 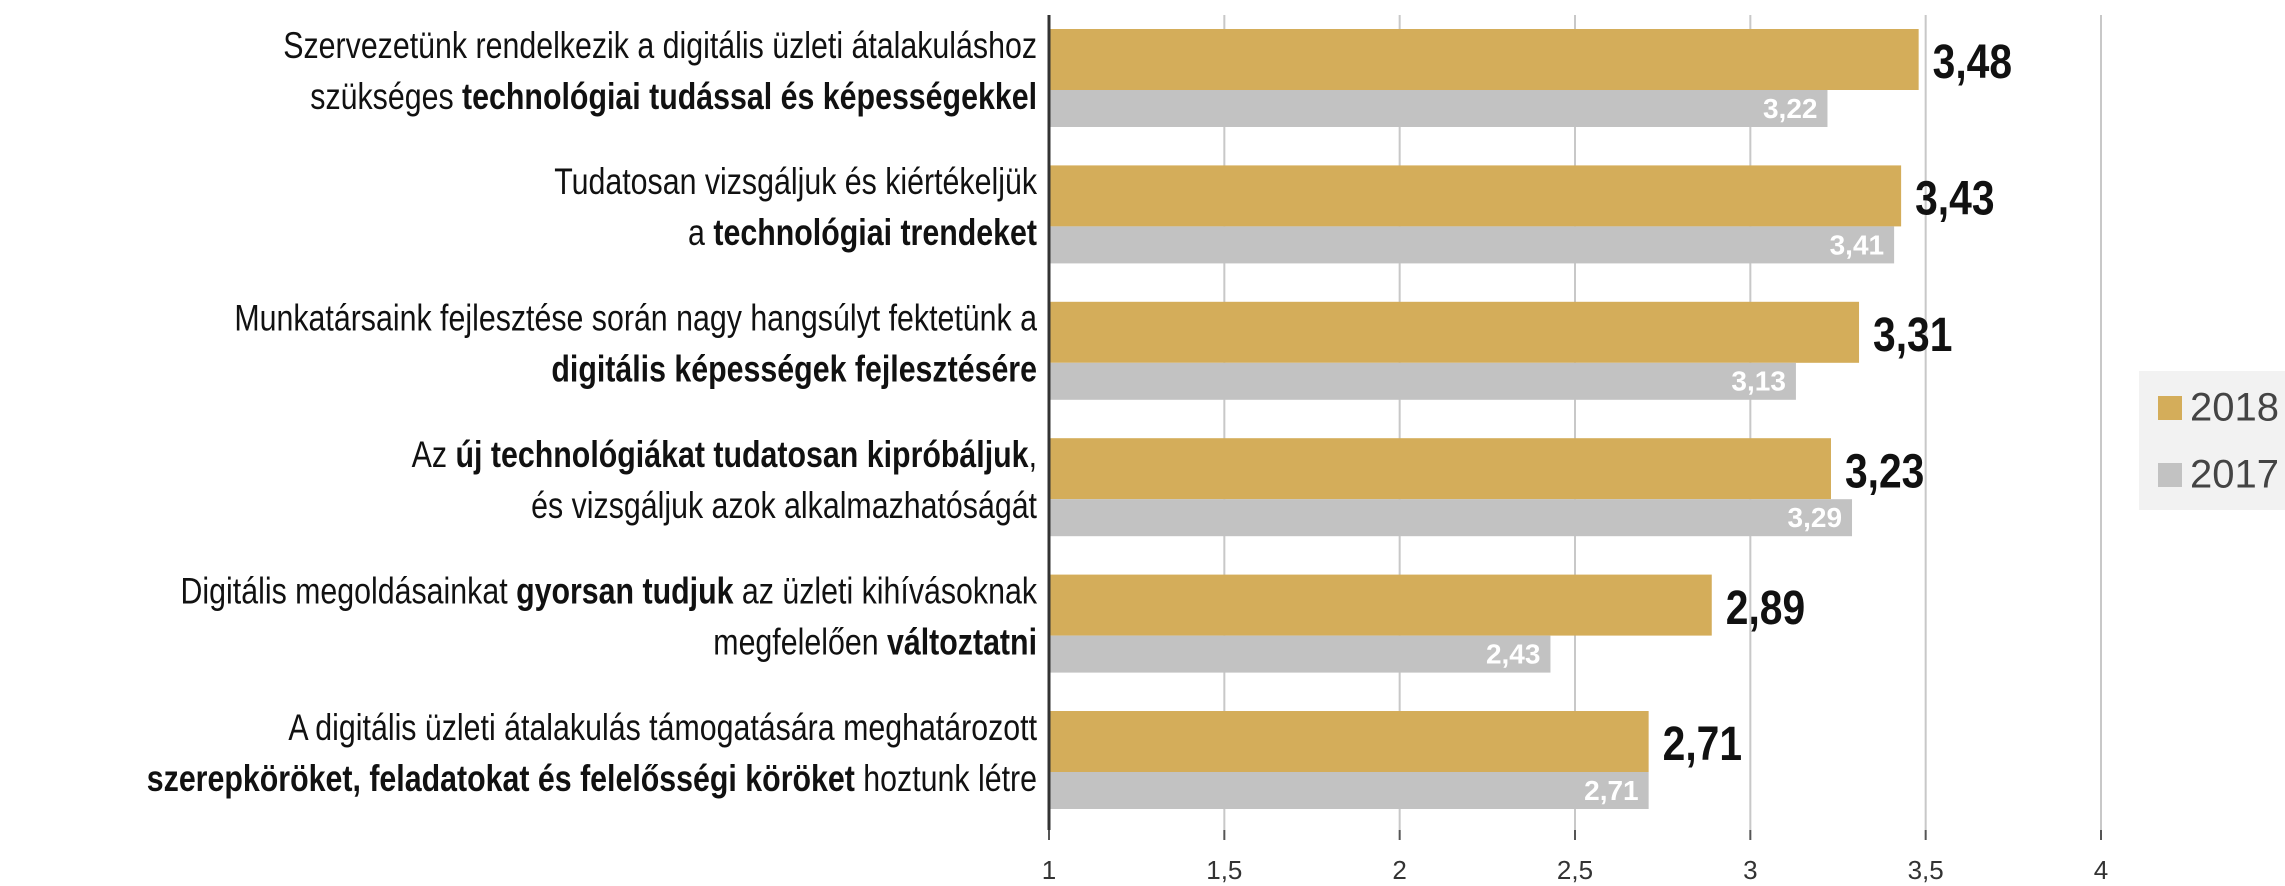 I want to click on category-label: megfelelően változtatni, so click(x=875, y=643).